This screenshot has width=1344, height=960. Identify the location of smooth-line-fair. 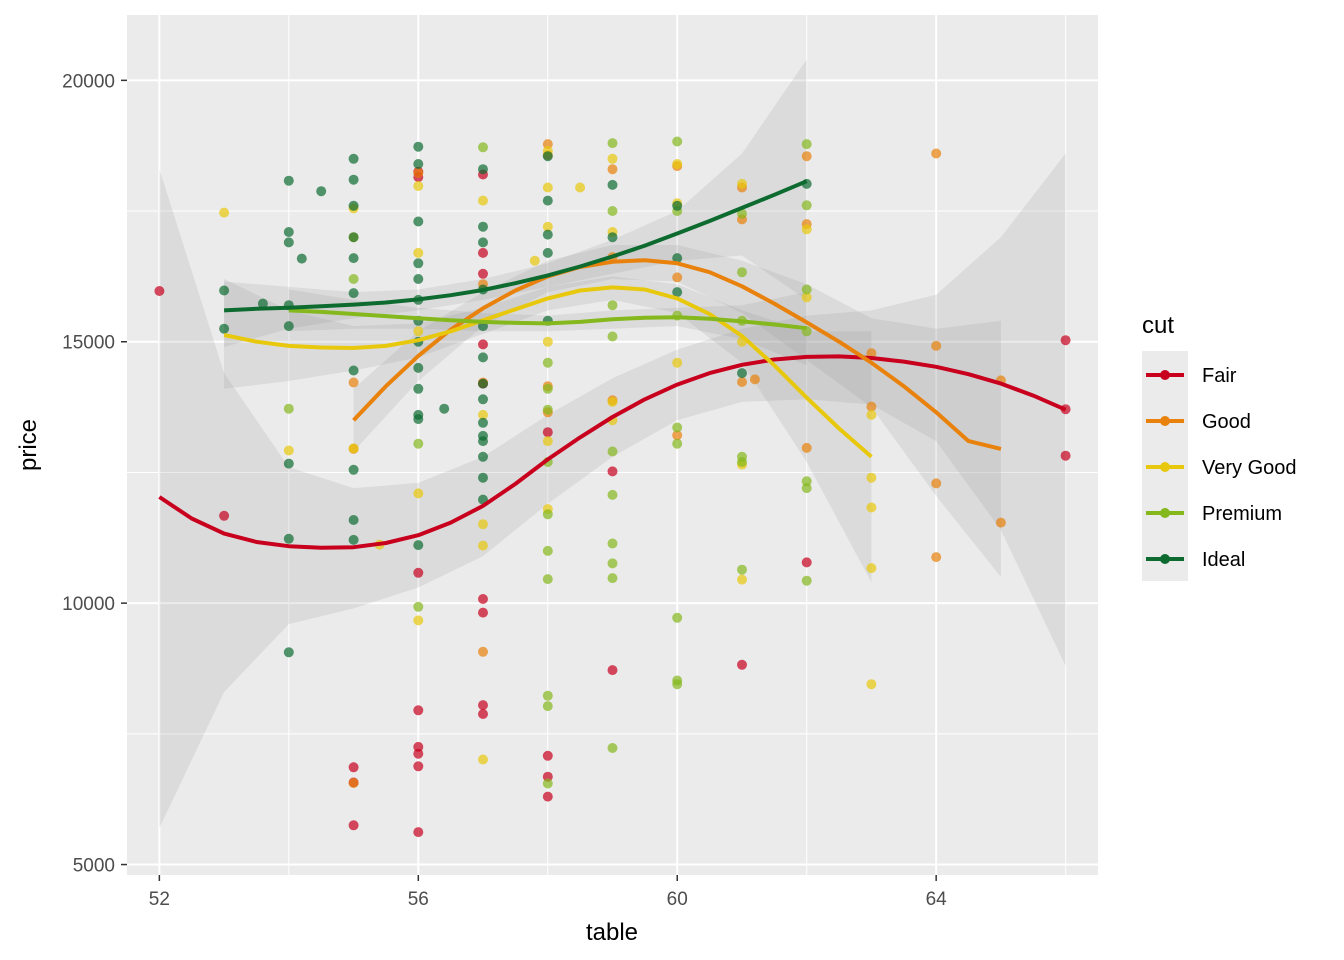
(612, 452).